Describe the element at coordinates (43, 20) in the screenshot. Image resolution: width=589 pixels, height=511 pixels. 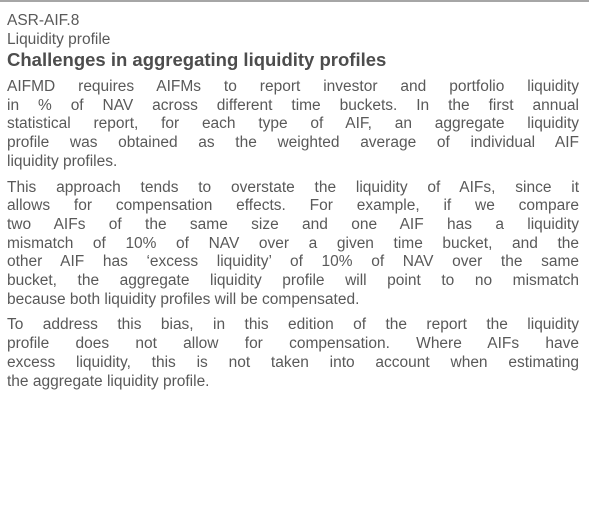
I see `report-code: ASR-AIF.8` at that location.